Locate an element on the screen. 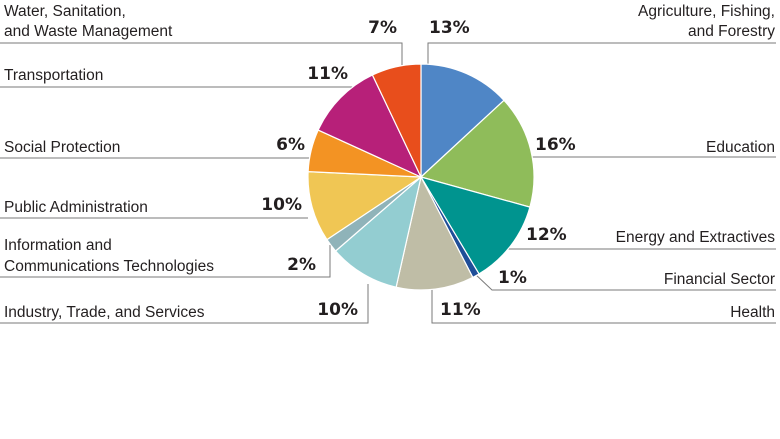 The height and width of the screenshot is (439, 780). leader-line-water-sanitation-and-waste-management is located at coordinates (201, 54).